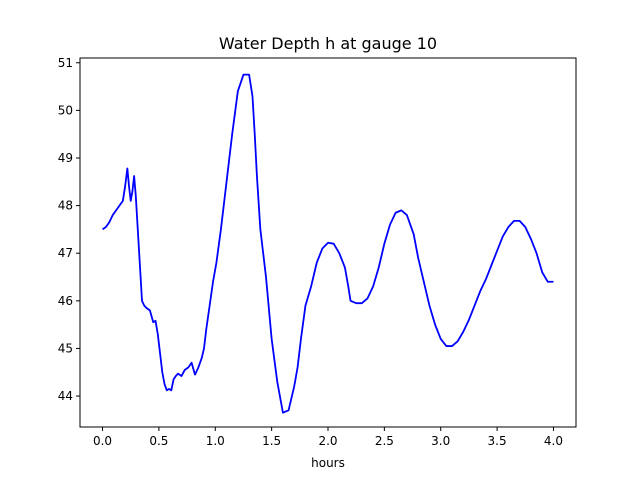 The image size is (640, 480). Describe the element at coordinates (102, 441) in the screenshot. I see `x-tick-label: 0.0` at that location.